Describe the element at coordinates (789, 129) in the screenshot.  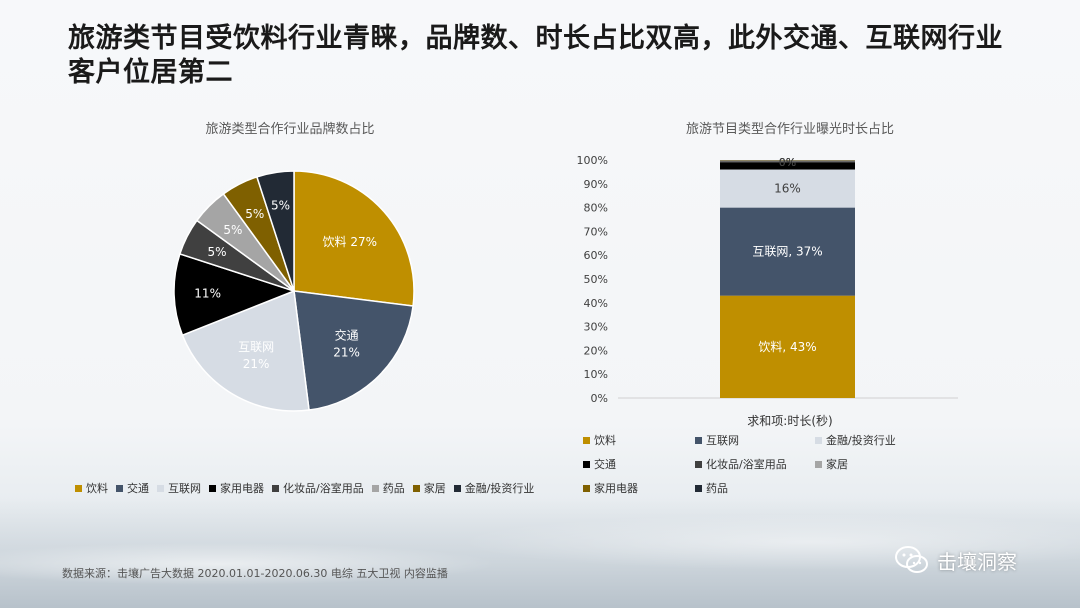
I see `bar-chart-title: 旅游节目类型合作行业曝光时长占比` at that location.